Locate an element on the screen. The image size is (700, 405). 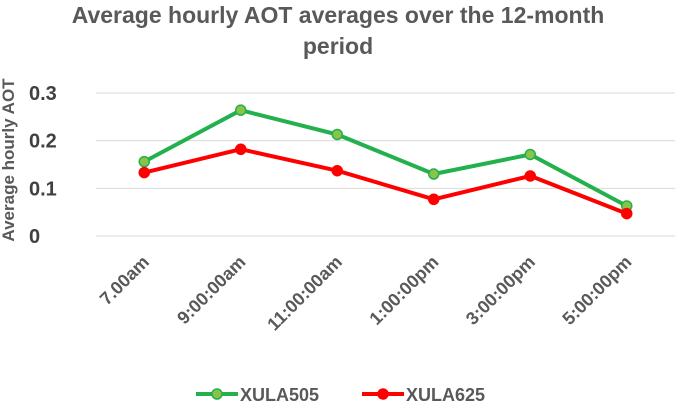
x-tick-label: 11:00:00am is located at coordinates (304, 293).